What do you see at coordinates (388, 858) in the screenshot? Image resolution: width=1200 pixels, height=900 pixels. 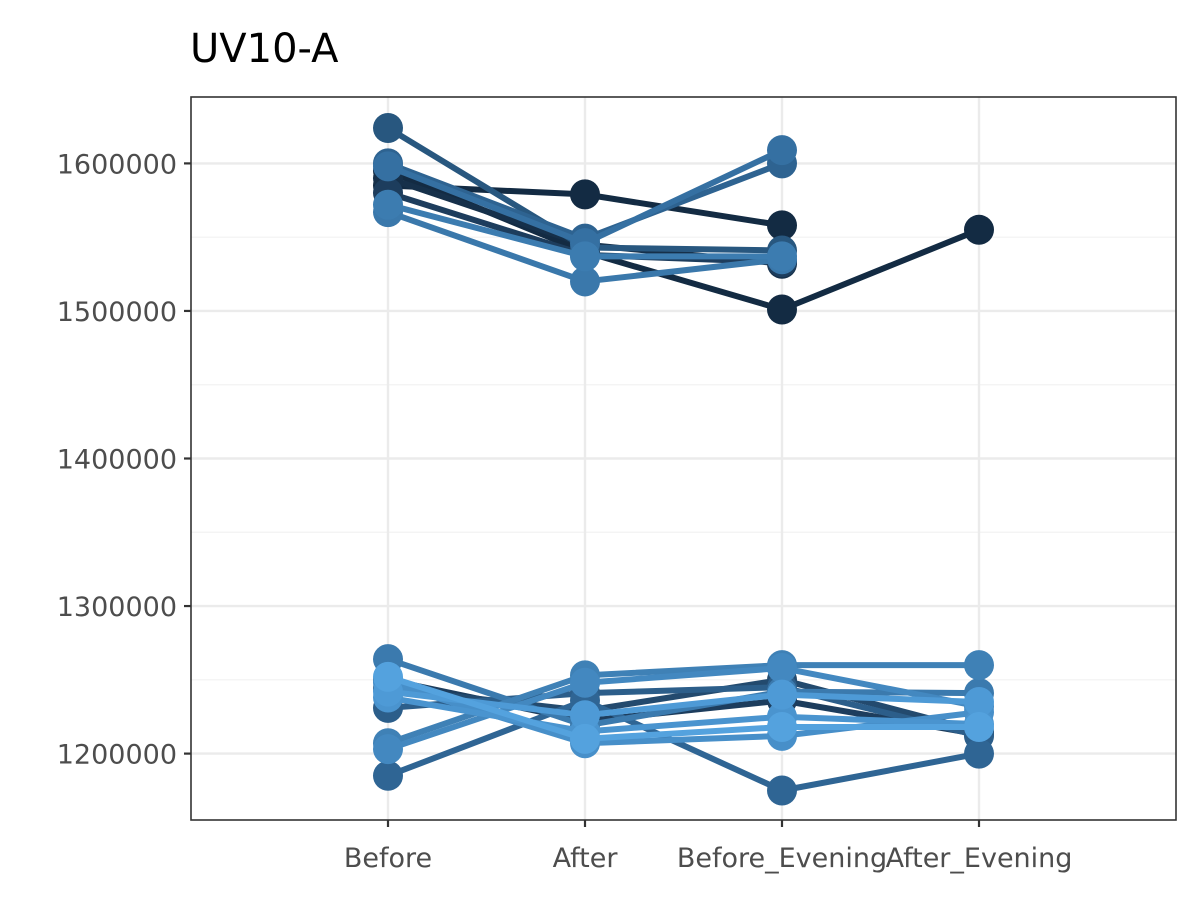 I see `x-tick-label: Before` at bounding box center [388, 858].